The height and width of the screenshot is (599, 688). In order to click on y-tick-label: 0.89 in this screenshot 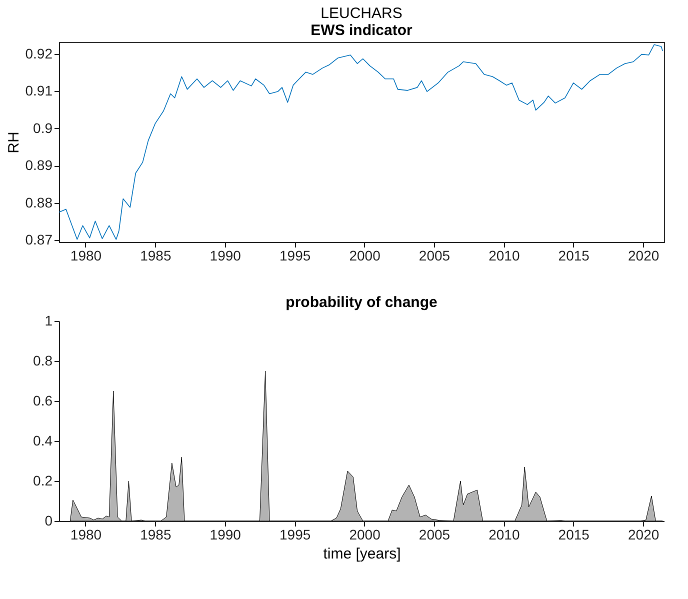, I will do `click(39, 165)`.